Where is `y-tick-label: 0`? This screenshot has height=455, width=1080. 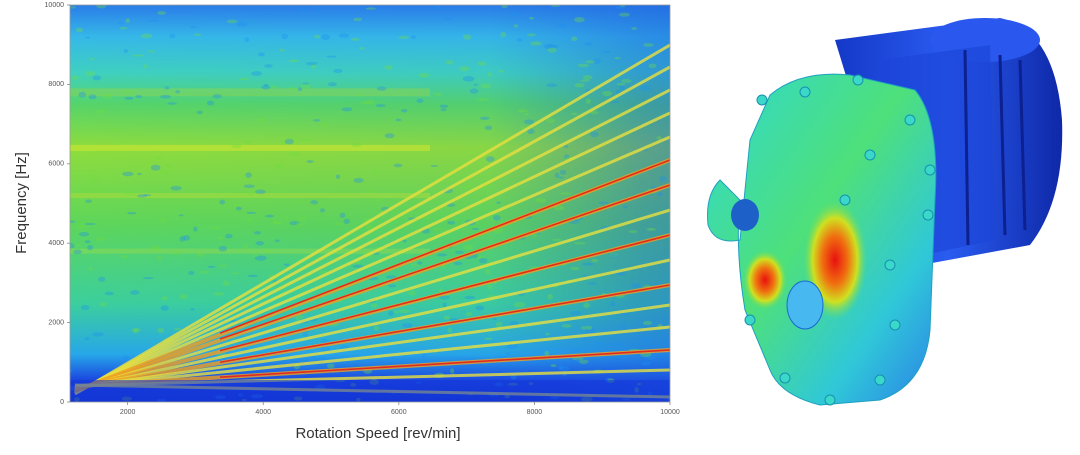
y-tick-label: 0 is located at coordinates (62, 402).